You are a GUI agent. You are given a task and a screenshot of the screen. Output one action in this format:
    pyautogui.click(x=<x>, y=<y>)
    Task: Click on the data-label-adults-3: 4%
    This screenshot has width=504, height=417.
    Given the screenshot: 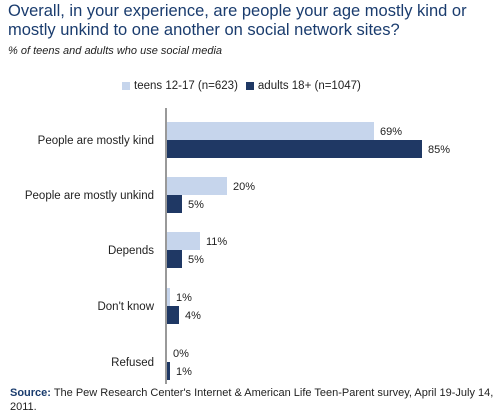 What is the action you would take?
    pyautogui.click(x=193, y=316)
    